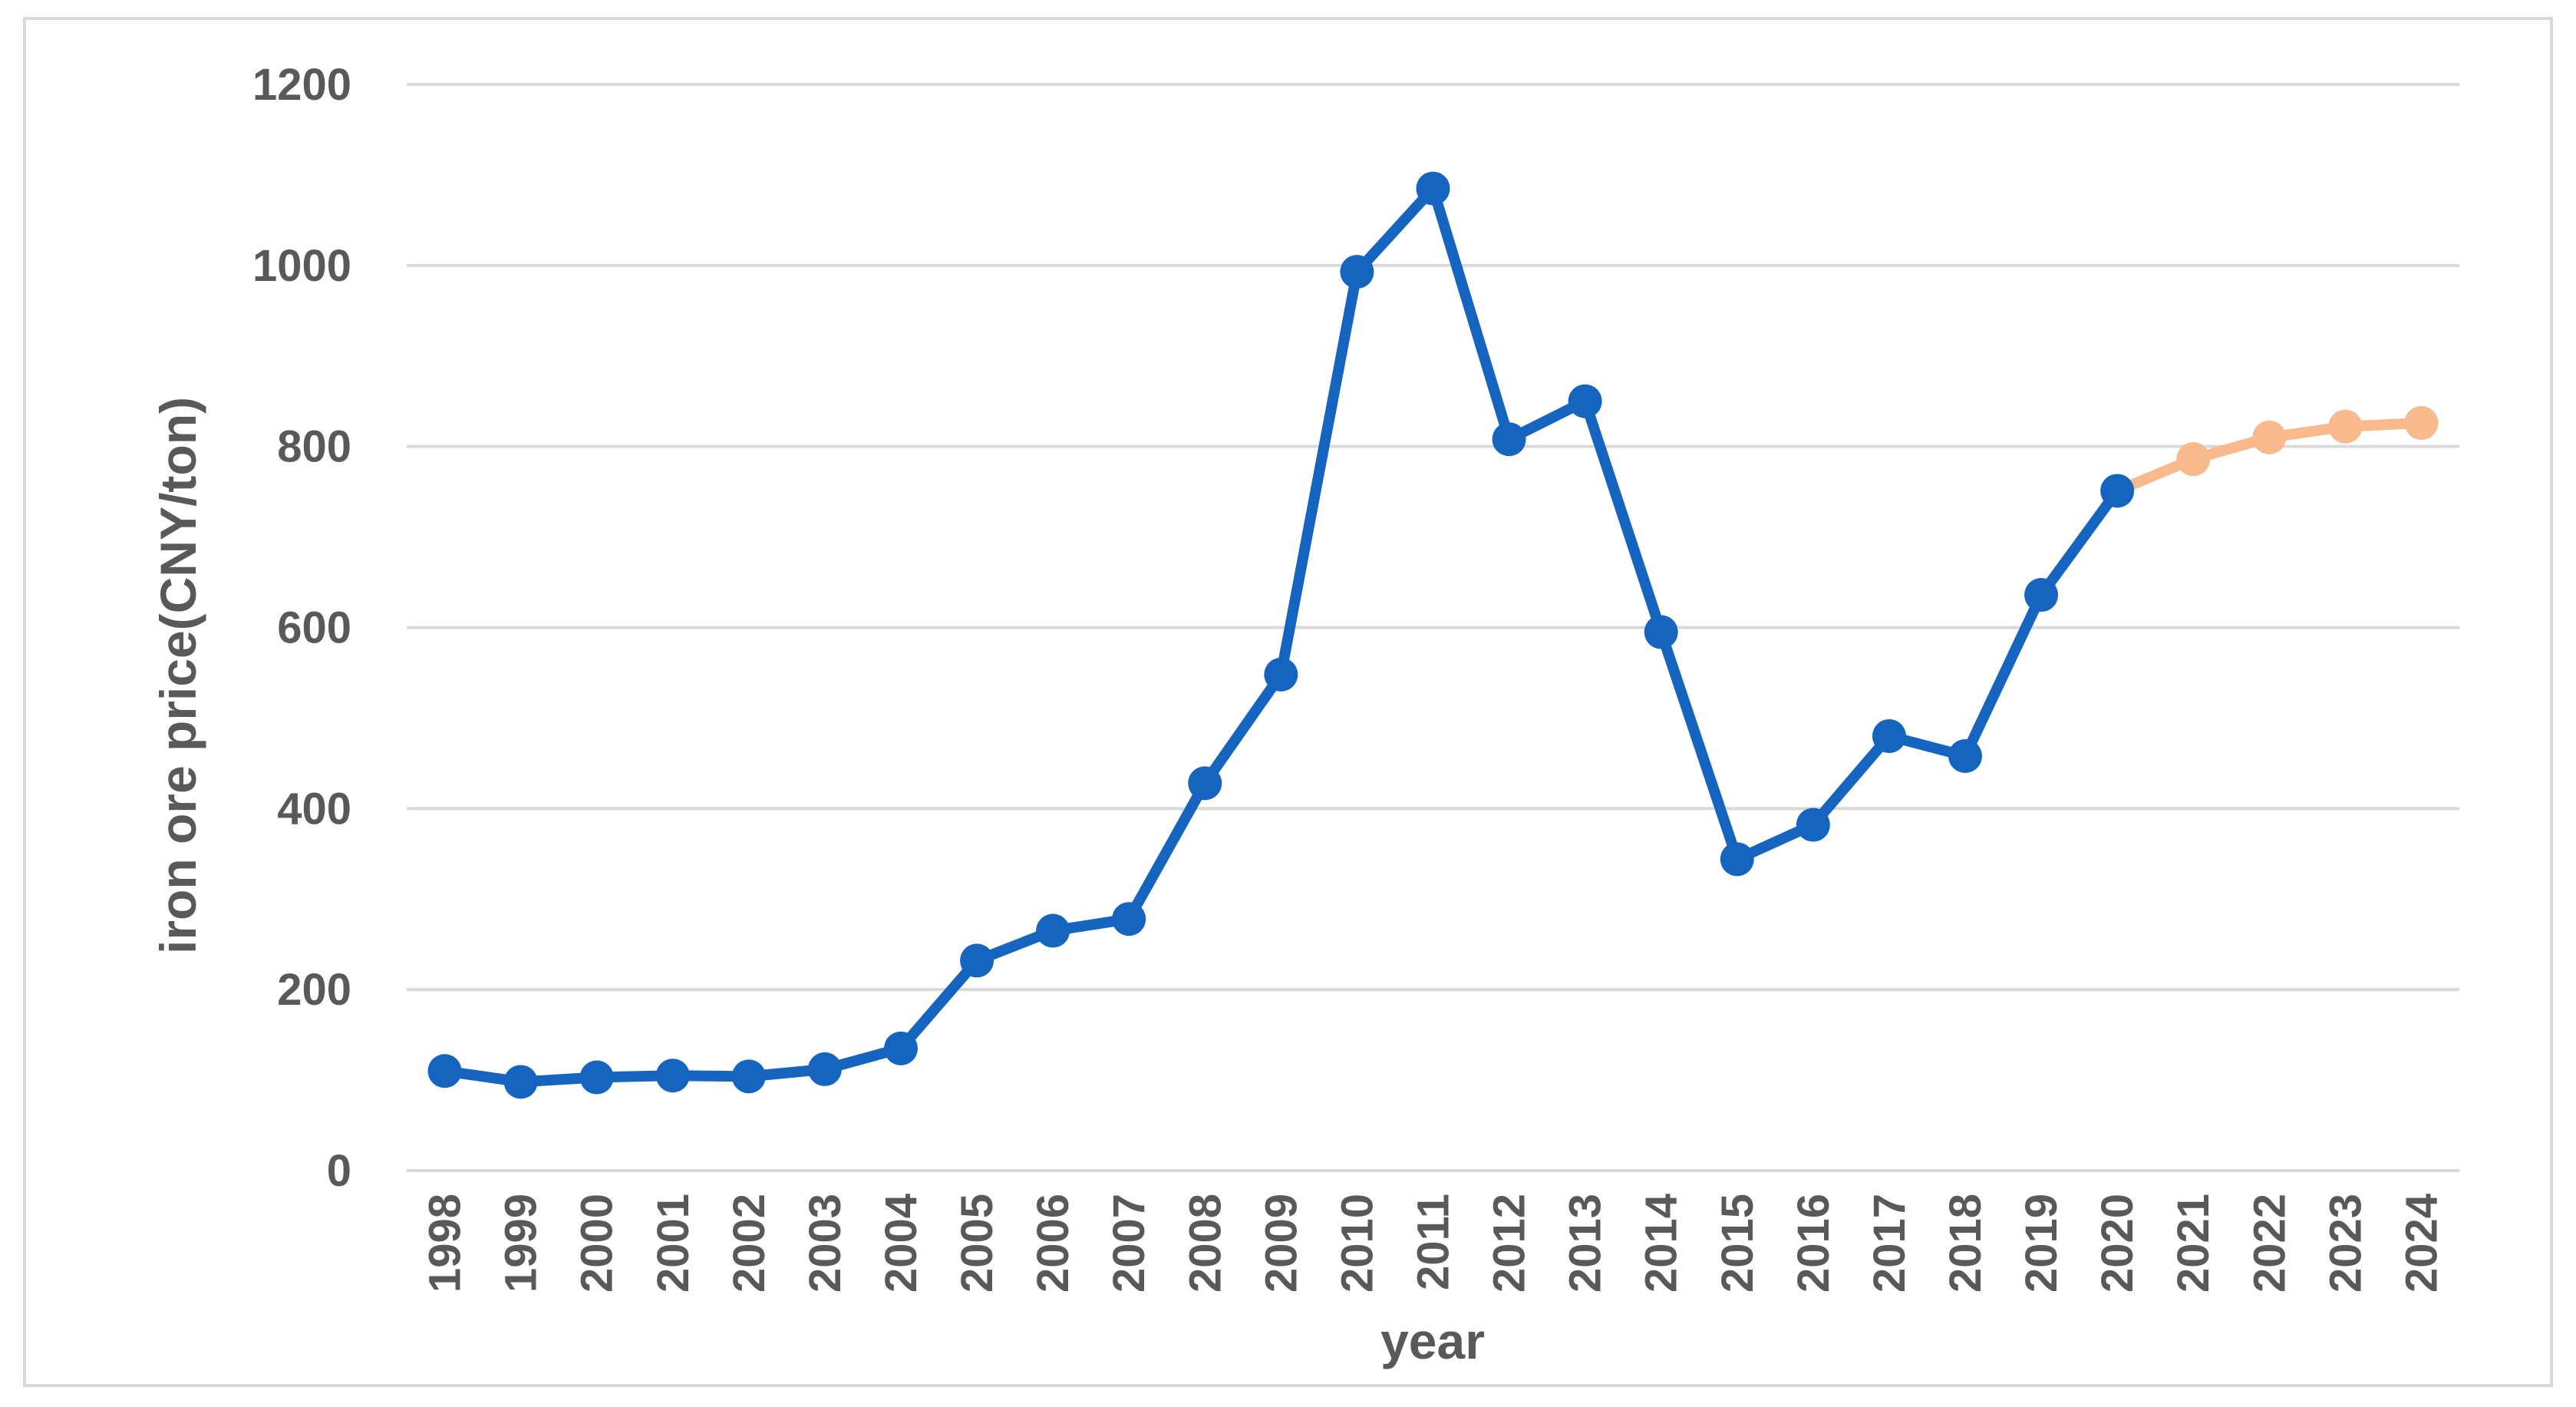 This screenshot has width=2576, height=1407. Describe the element at coordinates (1966, 1243) in the screenshot. I see `x-tick-label: 2018` at that location.